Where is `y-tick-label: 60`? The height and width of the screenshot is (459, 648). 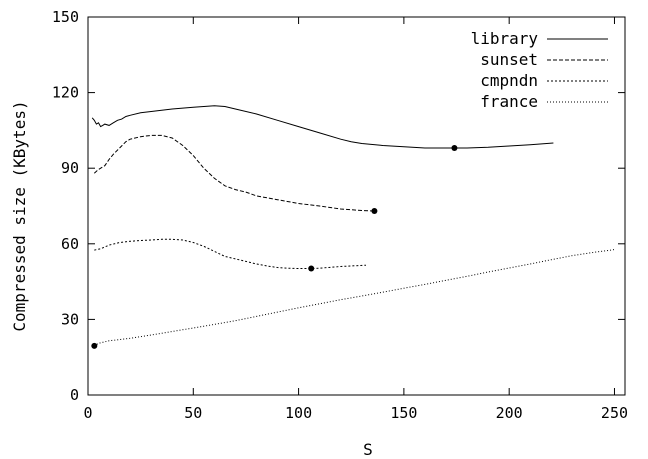 y-tick-label: 60 is located at coordinates (70, 244).